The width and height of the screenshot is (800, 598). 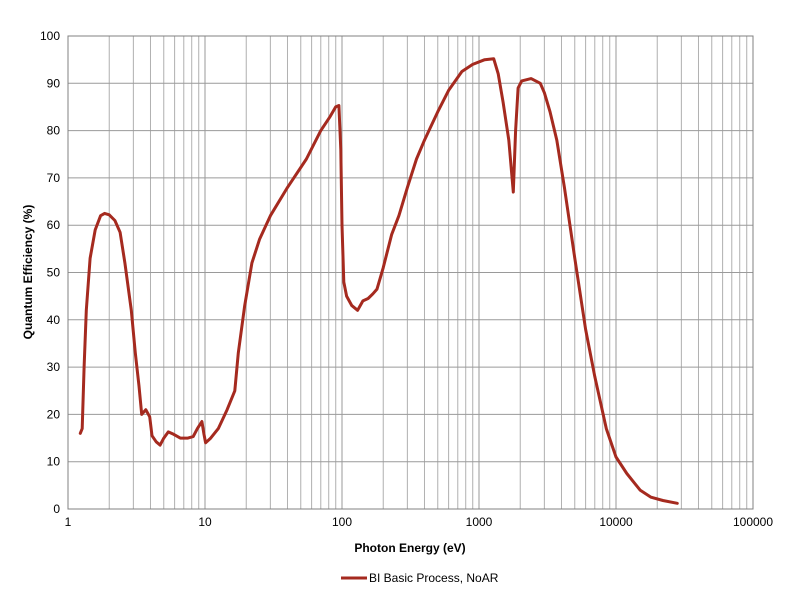 I want to click on legend-label: BI Basic Process, NoAR, so click(x=434, y=578).